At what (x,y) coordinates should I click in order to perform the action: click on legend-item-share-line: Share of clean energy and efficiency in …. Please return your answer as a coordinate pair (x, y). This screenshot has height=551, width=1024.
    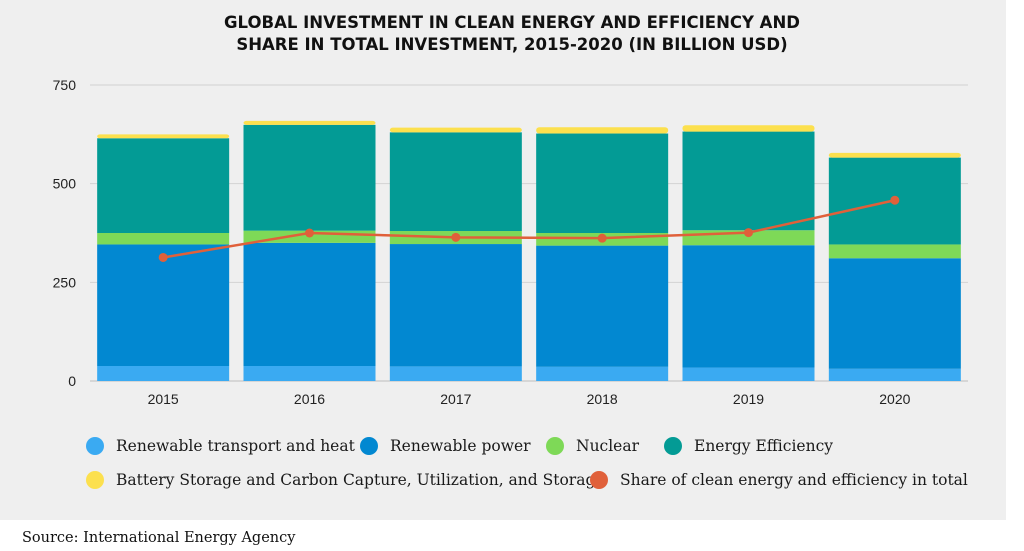
    Looking at the image, I should click on (779, 480).